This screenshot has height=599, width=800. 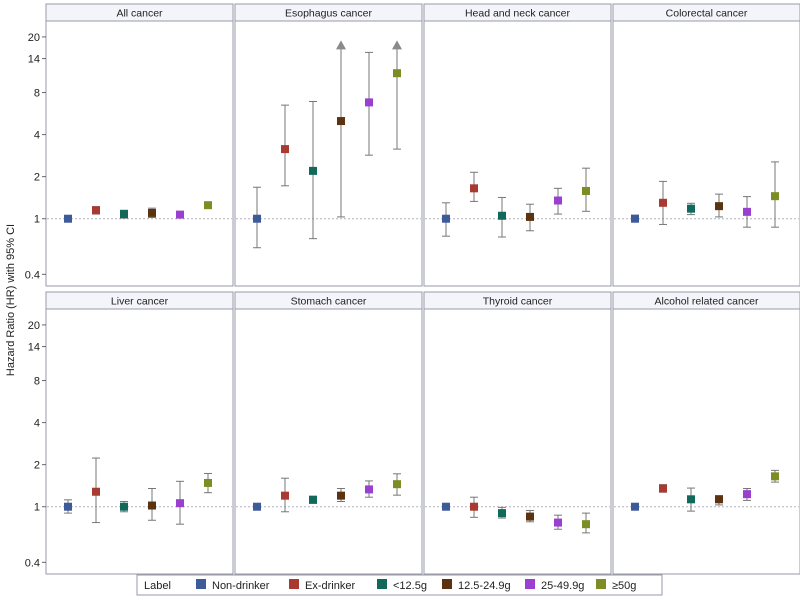 What do you see at coordinates (562, 586) in the screenshot?
I see `legend-label: 25-49.9g` at bounding box center [562, 586].